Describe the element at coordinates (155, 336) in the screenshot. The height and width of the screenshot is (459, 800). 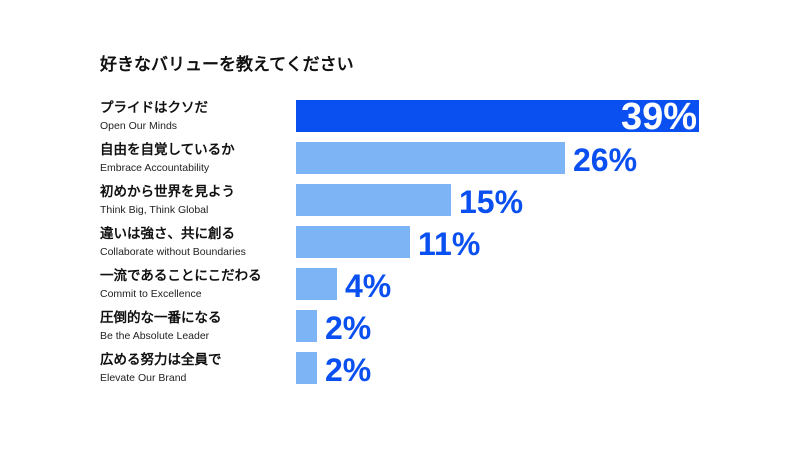
I see `category-label-en: Be the Absolute Leader` at that location.